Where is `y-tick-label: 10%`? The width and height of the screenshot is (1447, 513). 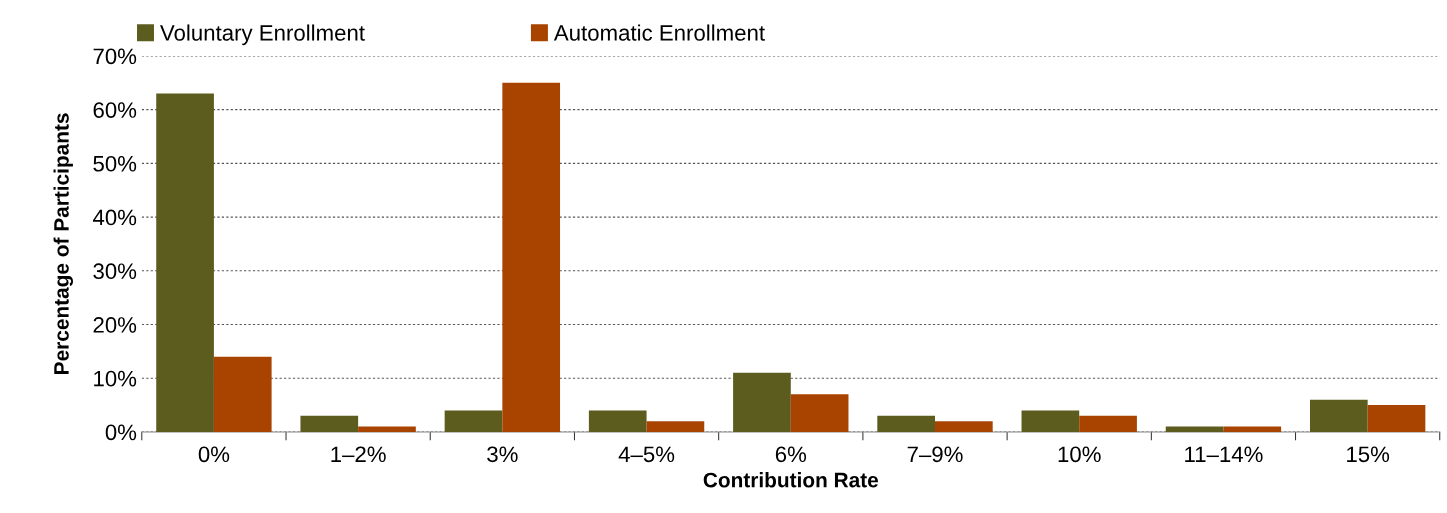 y-tick-label: 10% is located at coordinates (115, 378).